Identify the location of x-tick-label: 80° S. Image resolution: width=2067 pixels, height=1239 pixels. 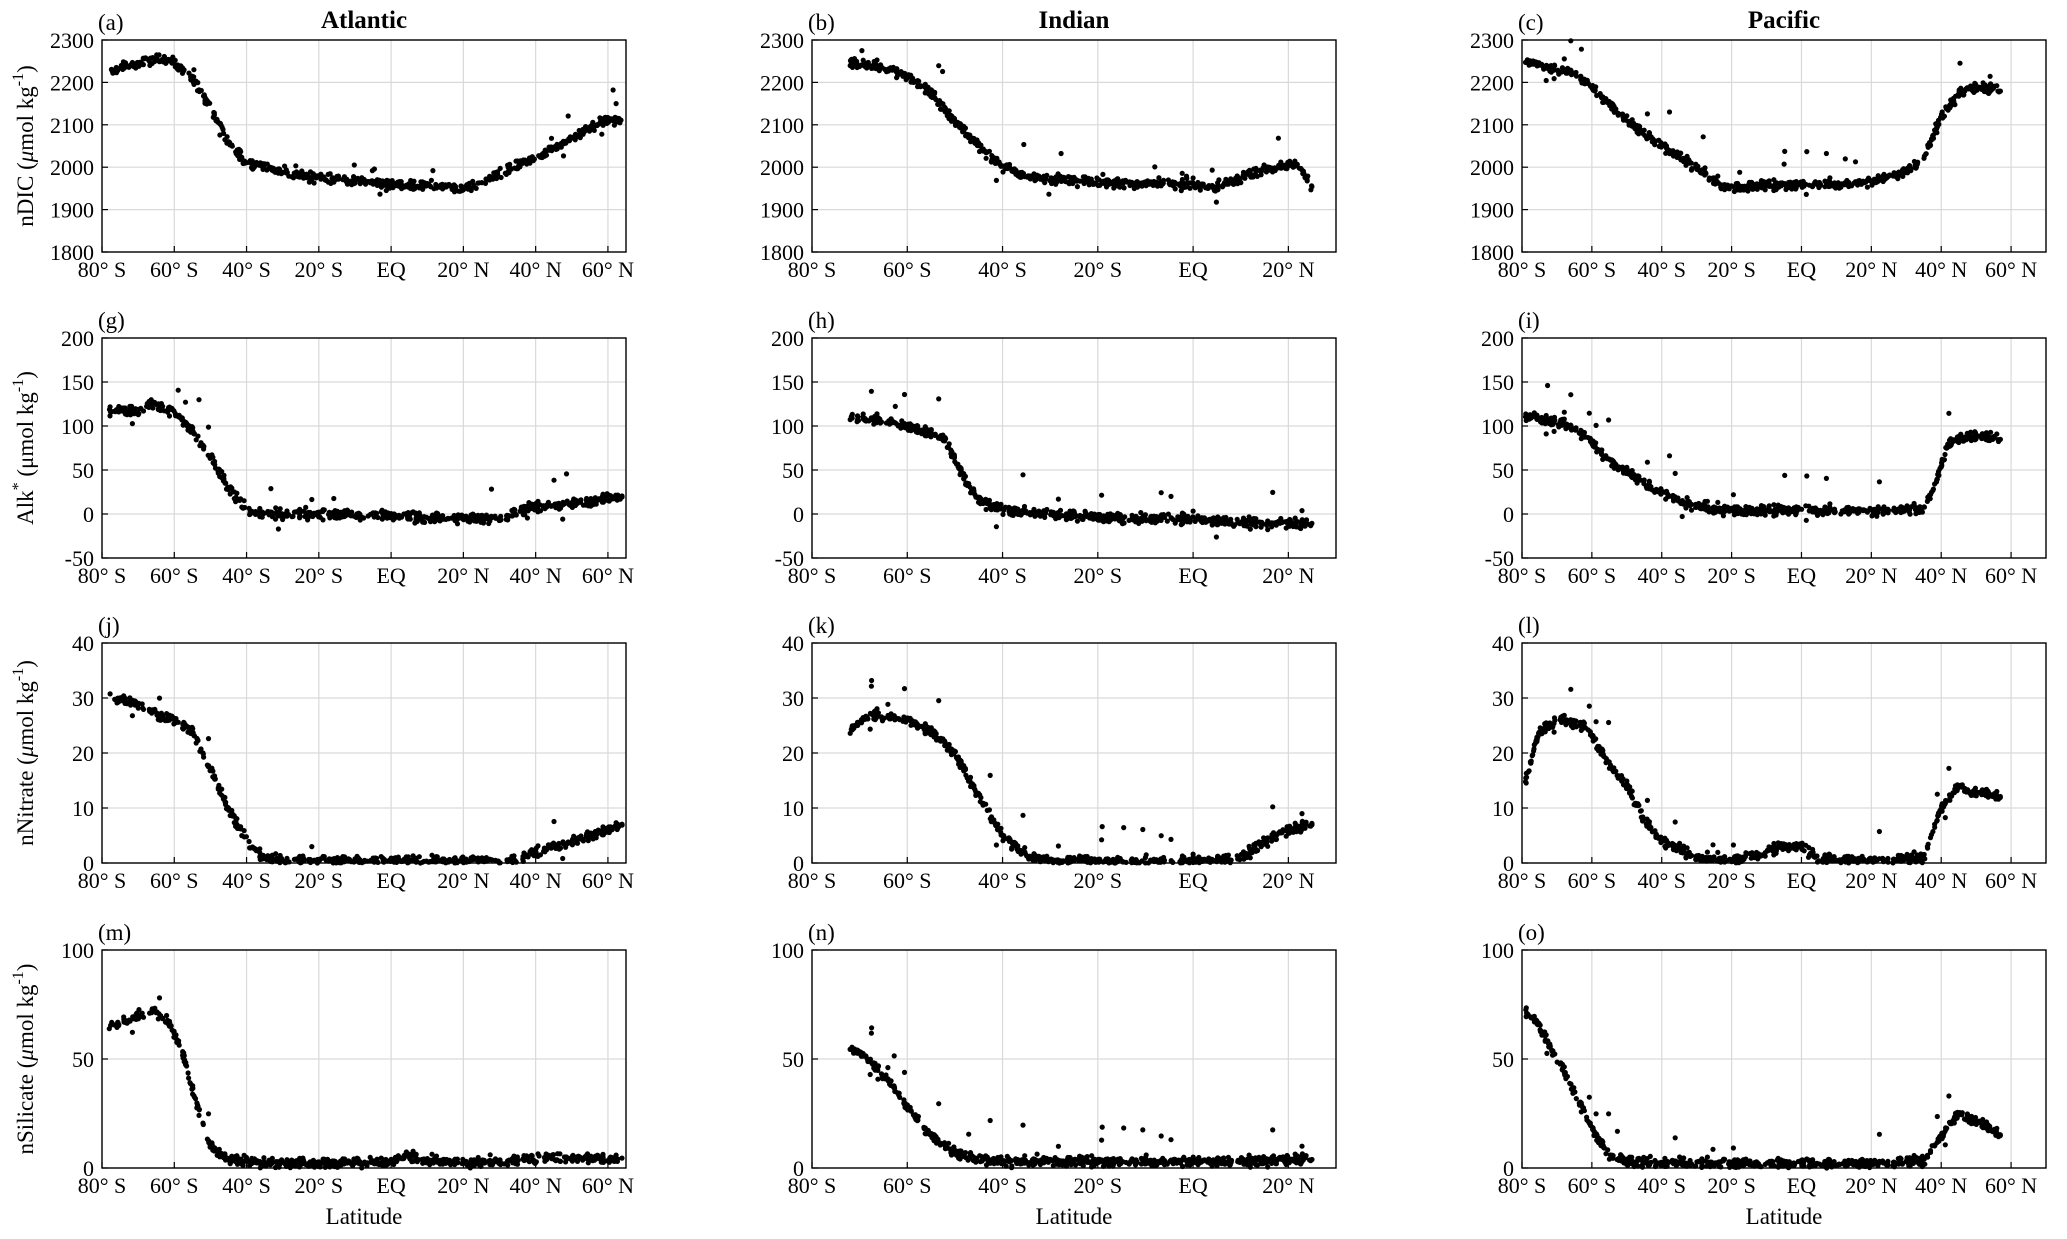
(102, 269).